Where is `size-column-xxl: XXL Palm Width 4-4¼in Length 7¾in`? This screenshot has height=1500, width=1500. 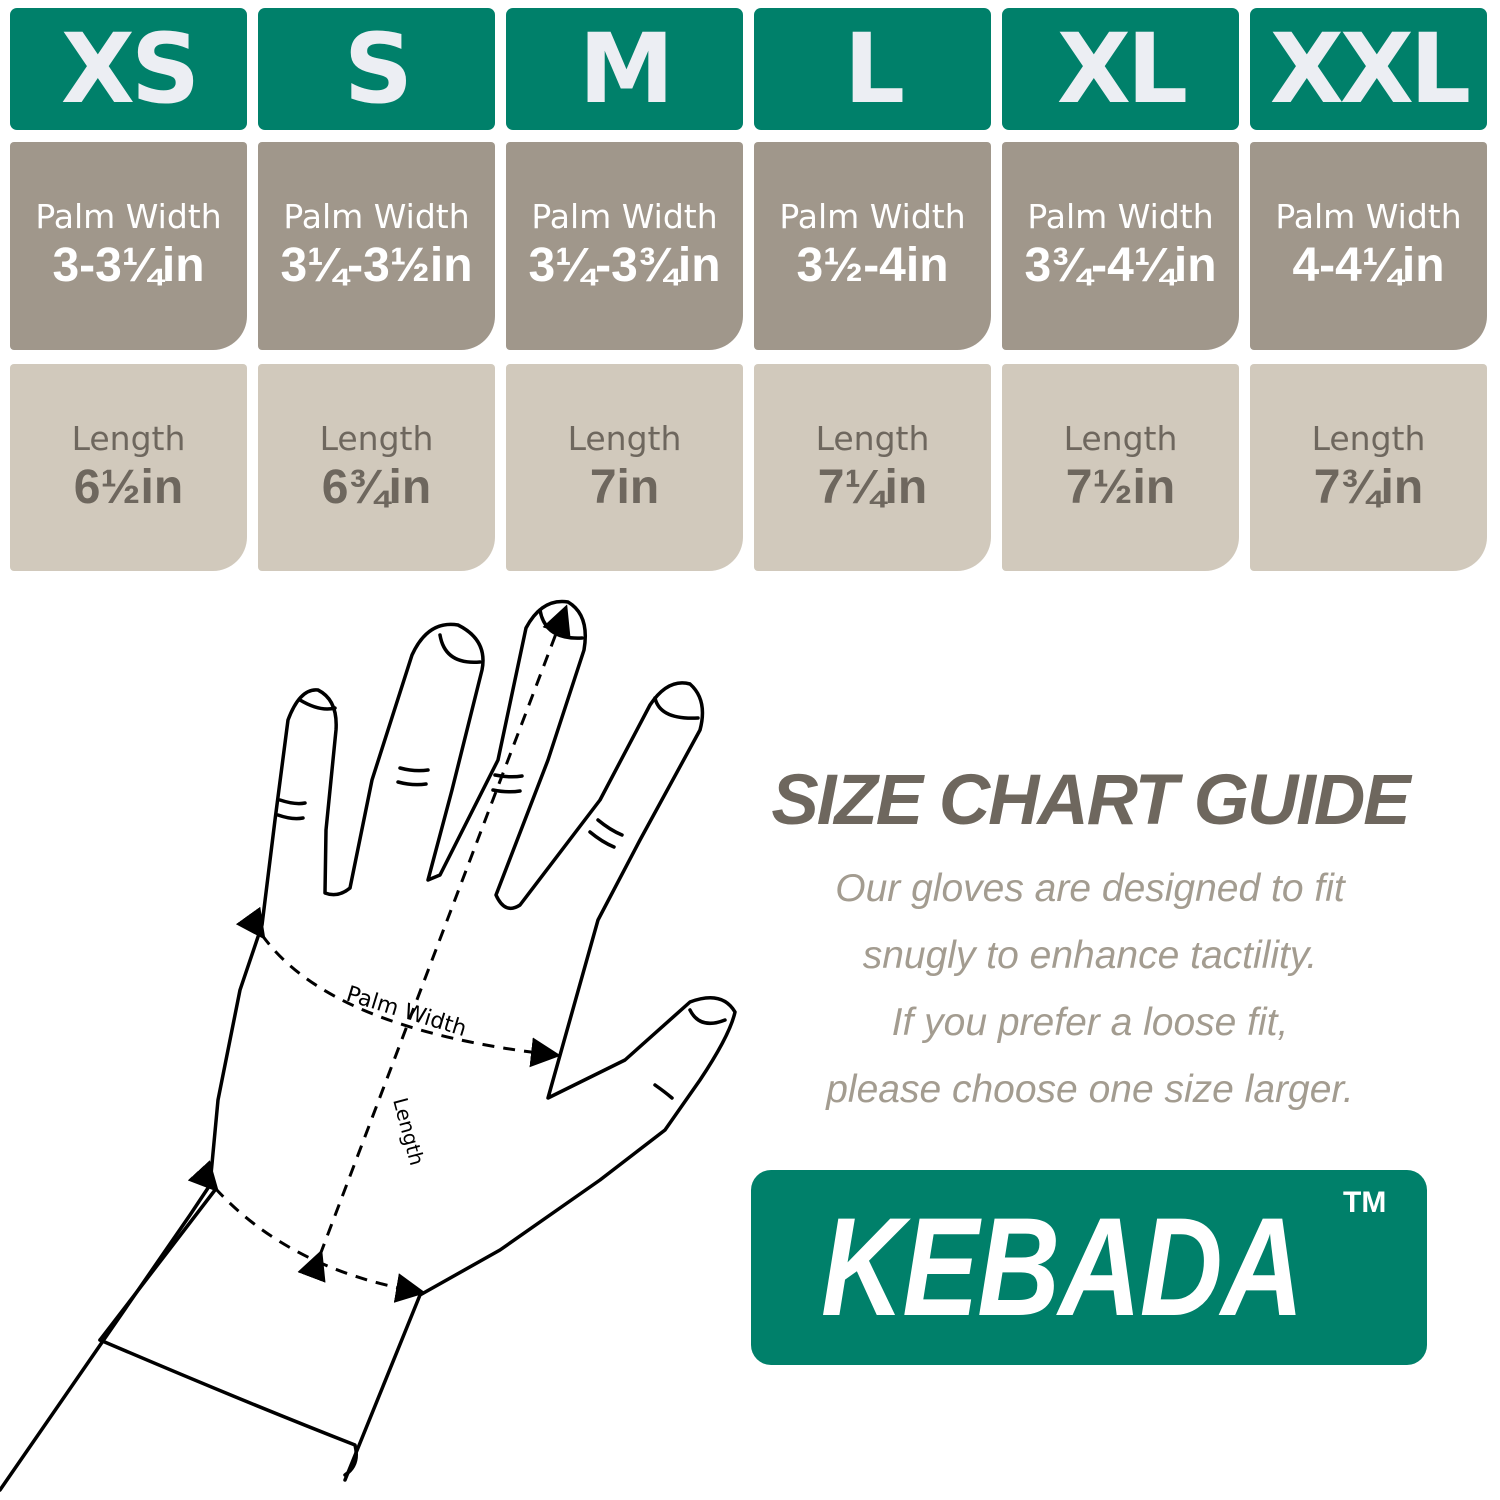
size-column-xxl: XXL Palm Width 4-4¼in Length 7¾in is located at coordinates (1368, 289).